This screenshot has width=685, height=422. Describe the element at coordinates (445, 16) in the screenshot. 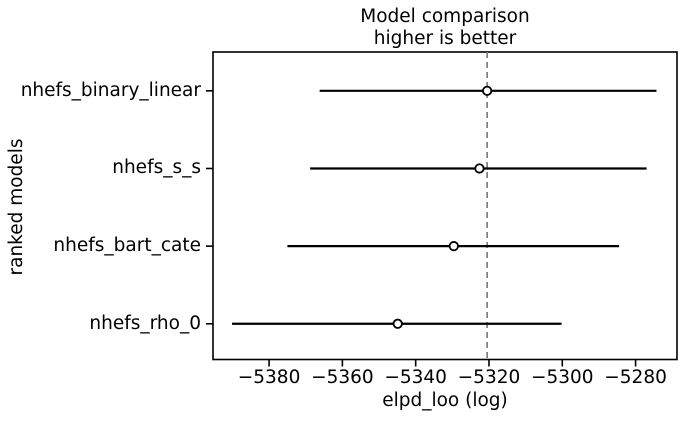

I see `chart-title: Model comparison` at that location.